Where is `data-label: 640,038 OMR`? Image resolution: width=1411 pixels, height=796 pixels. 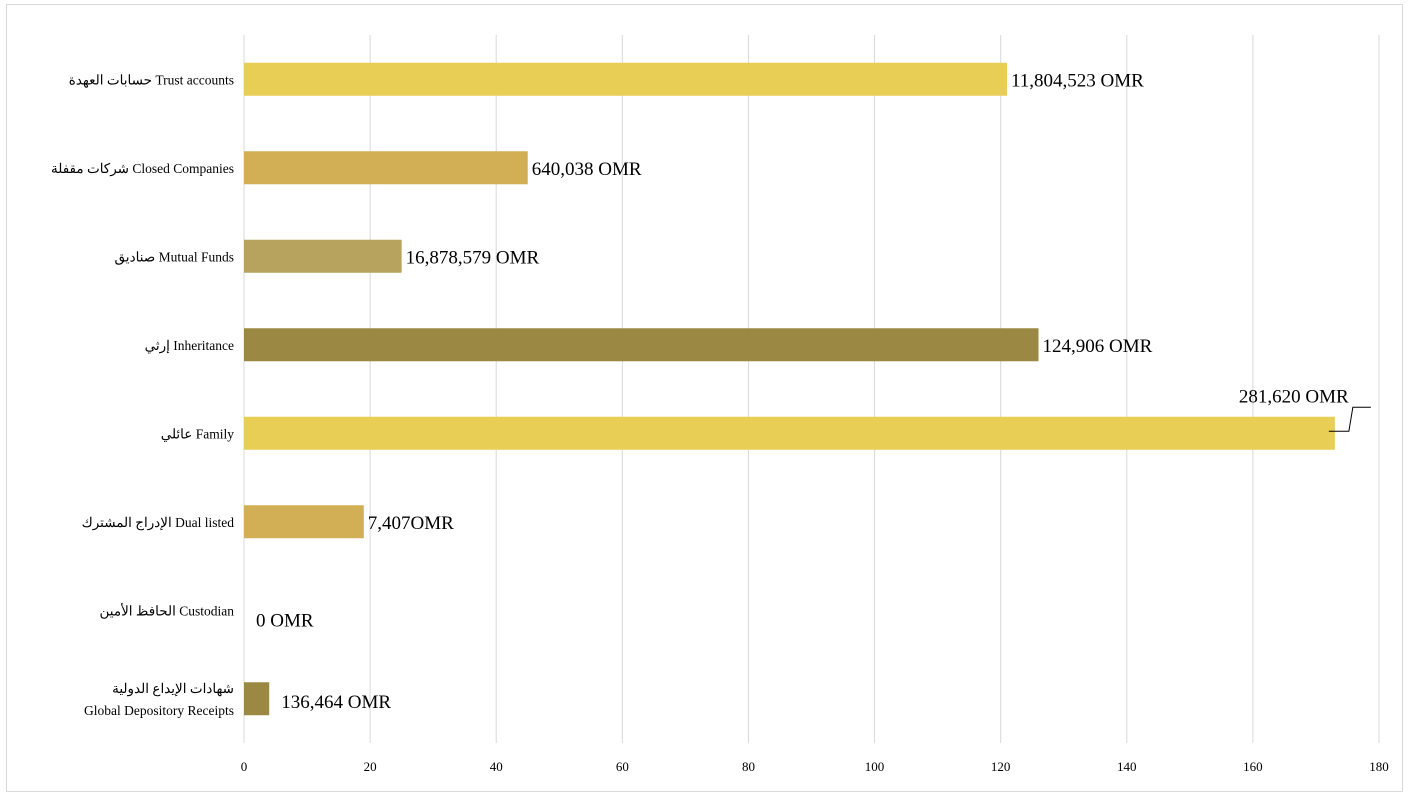 data-label: 640,038 OMR is located at coordinates (587, 169).